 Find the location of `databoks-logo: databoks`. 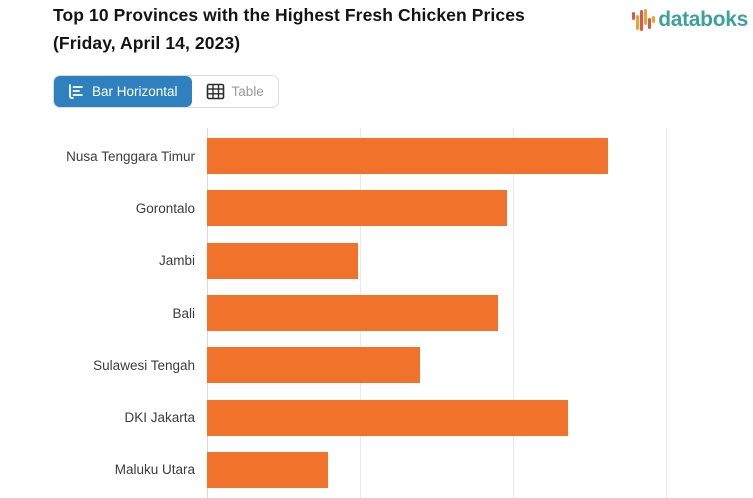

databoks-logo: databoks is located at coordinates (690, 20).